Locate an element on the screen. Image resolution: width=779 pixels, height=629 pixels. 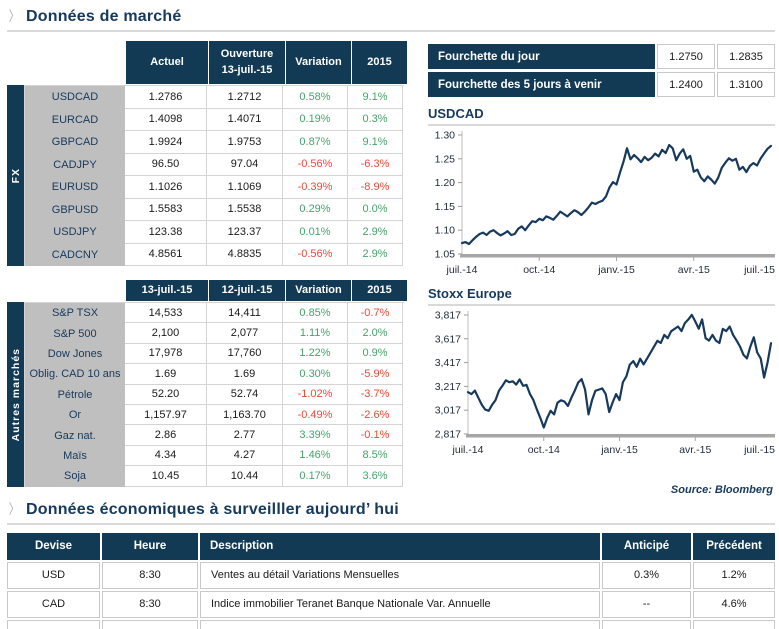
markets-table-row: S&P TSX 14,533 14,411 0.85% -0.7% is located at coordinates (214, 313).